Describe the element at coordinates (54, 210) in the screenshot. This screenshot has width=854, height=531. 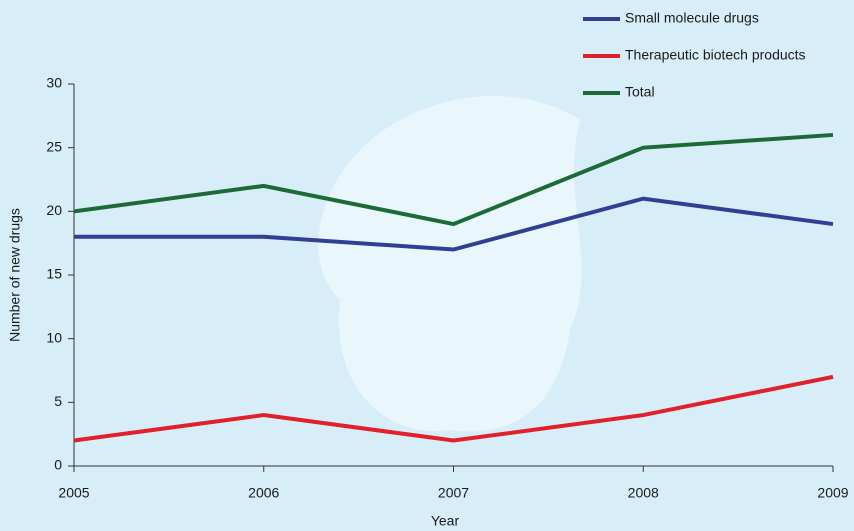
I see `y-tick-label: 20` at that location.